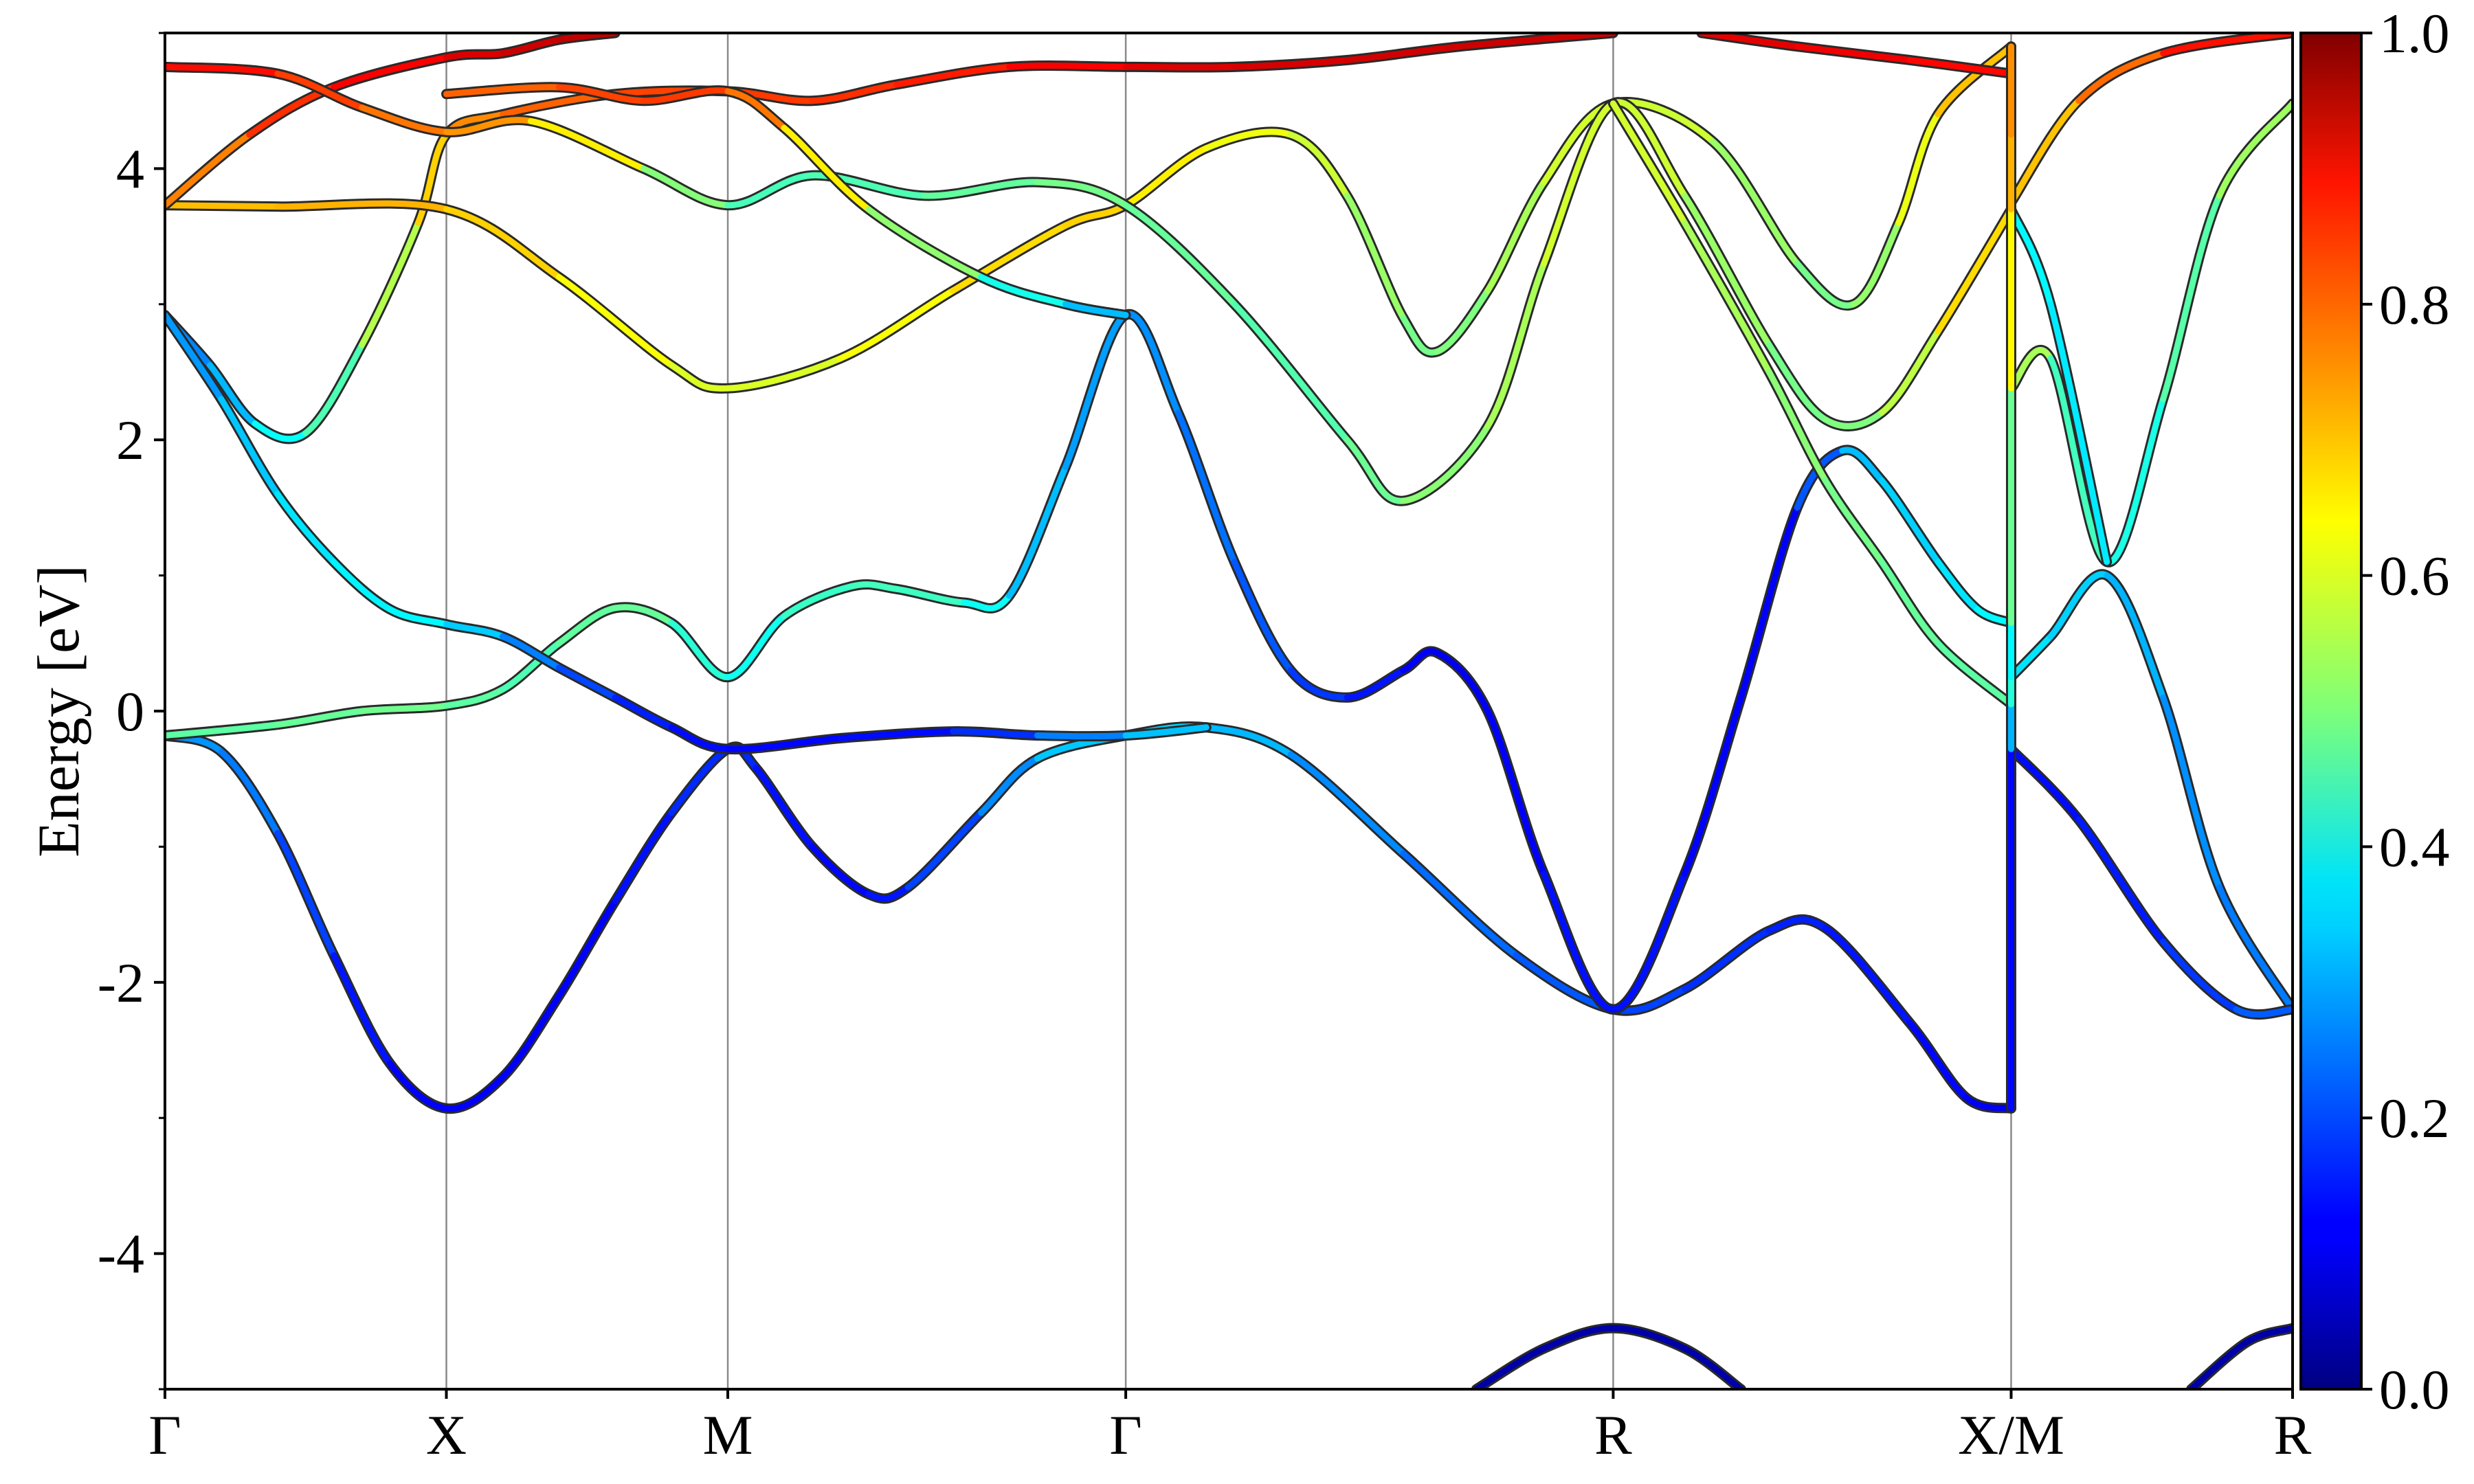 This screenshot has height=1484, width=2474. What do you see at coordinates (164, 1435) in the screenshot?
I see `x-tick-label-0: Γ` at bounding box center [164, 1435].